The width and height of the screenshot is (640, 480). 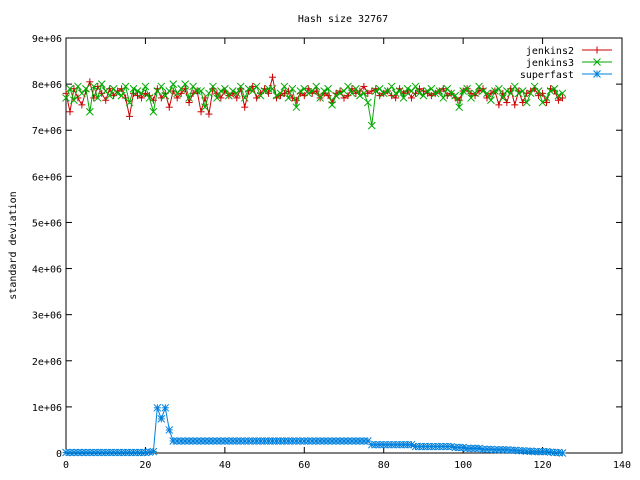 I want to click on x-tick-label: 140, so click(x=622, y=465).